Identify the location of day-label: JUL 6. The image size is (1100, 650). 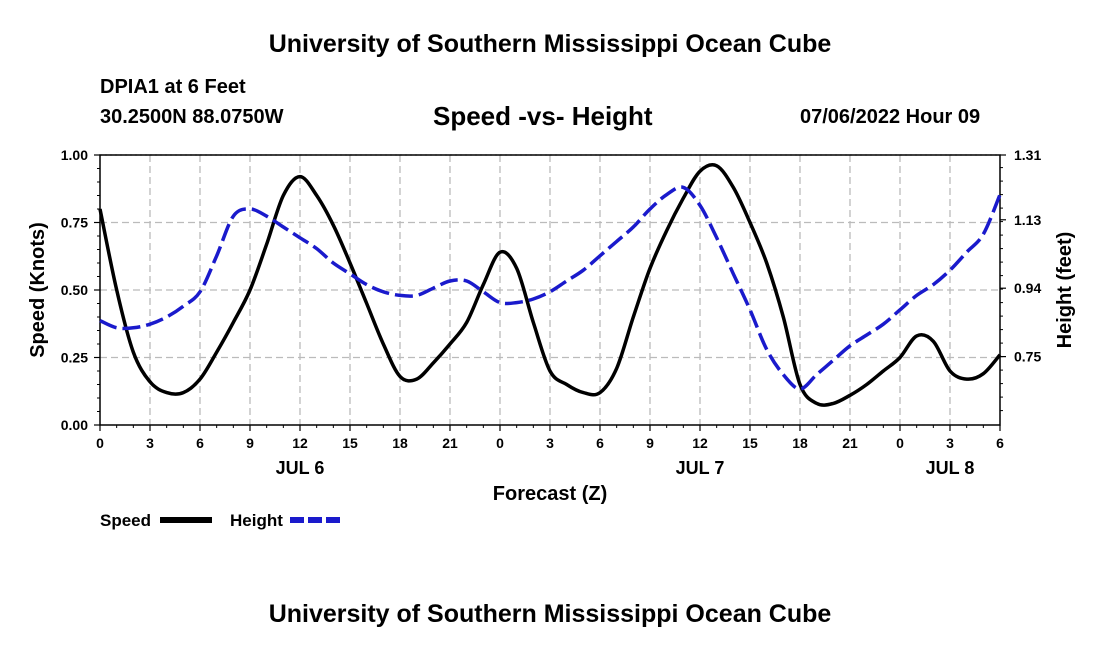
(300, 468).